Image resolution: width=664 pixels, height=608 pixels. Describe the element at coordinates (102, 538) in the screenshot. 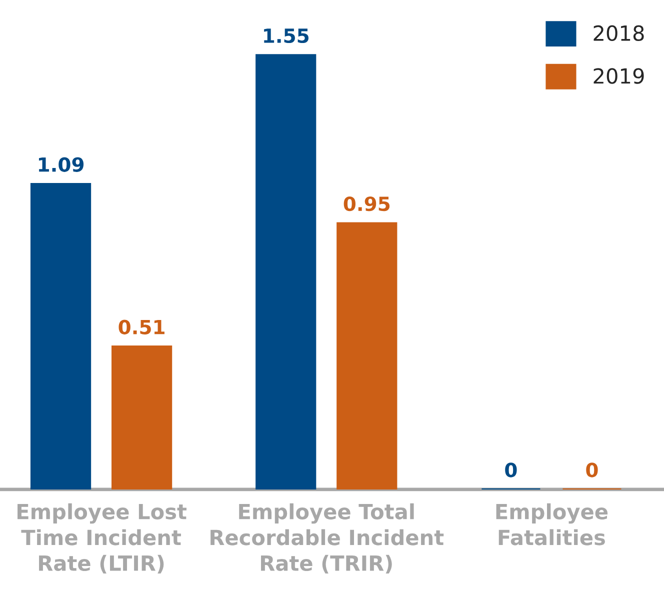

I see `x-tick-label: Employee Lost Time Incident Rate (LTIR)` at that location.